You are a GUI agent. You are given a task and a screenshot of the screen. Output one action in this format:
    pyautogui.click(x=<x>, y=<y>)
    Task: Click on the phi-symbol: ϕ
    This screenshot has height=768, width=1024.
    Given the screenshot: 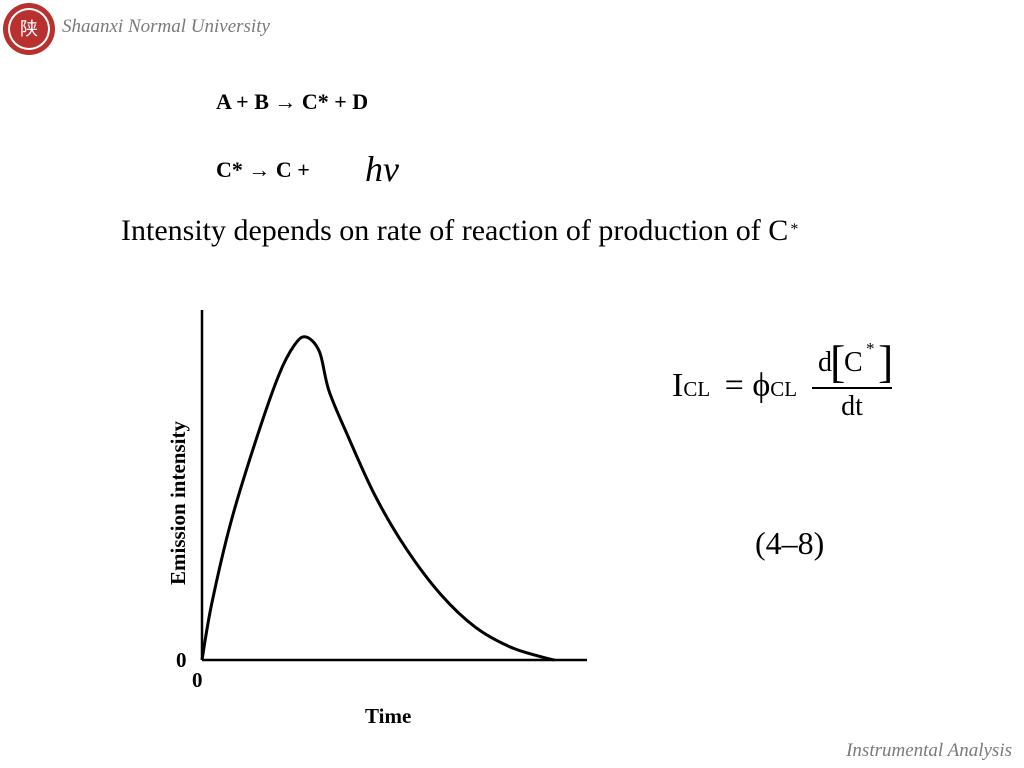 What is the action you would take?
    pyautogui.click(x=761, y=385)
    